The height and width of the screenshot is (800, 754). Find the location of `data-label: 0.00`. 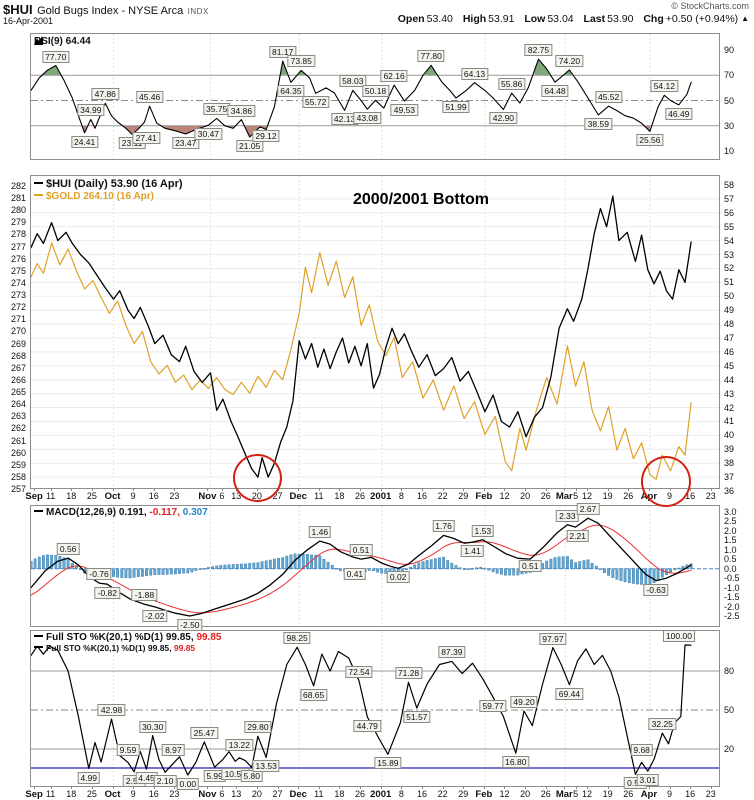

data-label: 0.00 is located at coordinates (188, 784).